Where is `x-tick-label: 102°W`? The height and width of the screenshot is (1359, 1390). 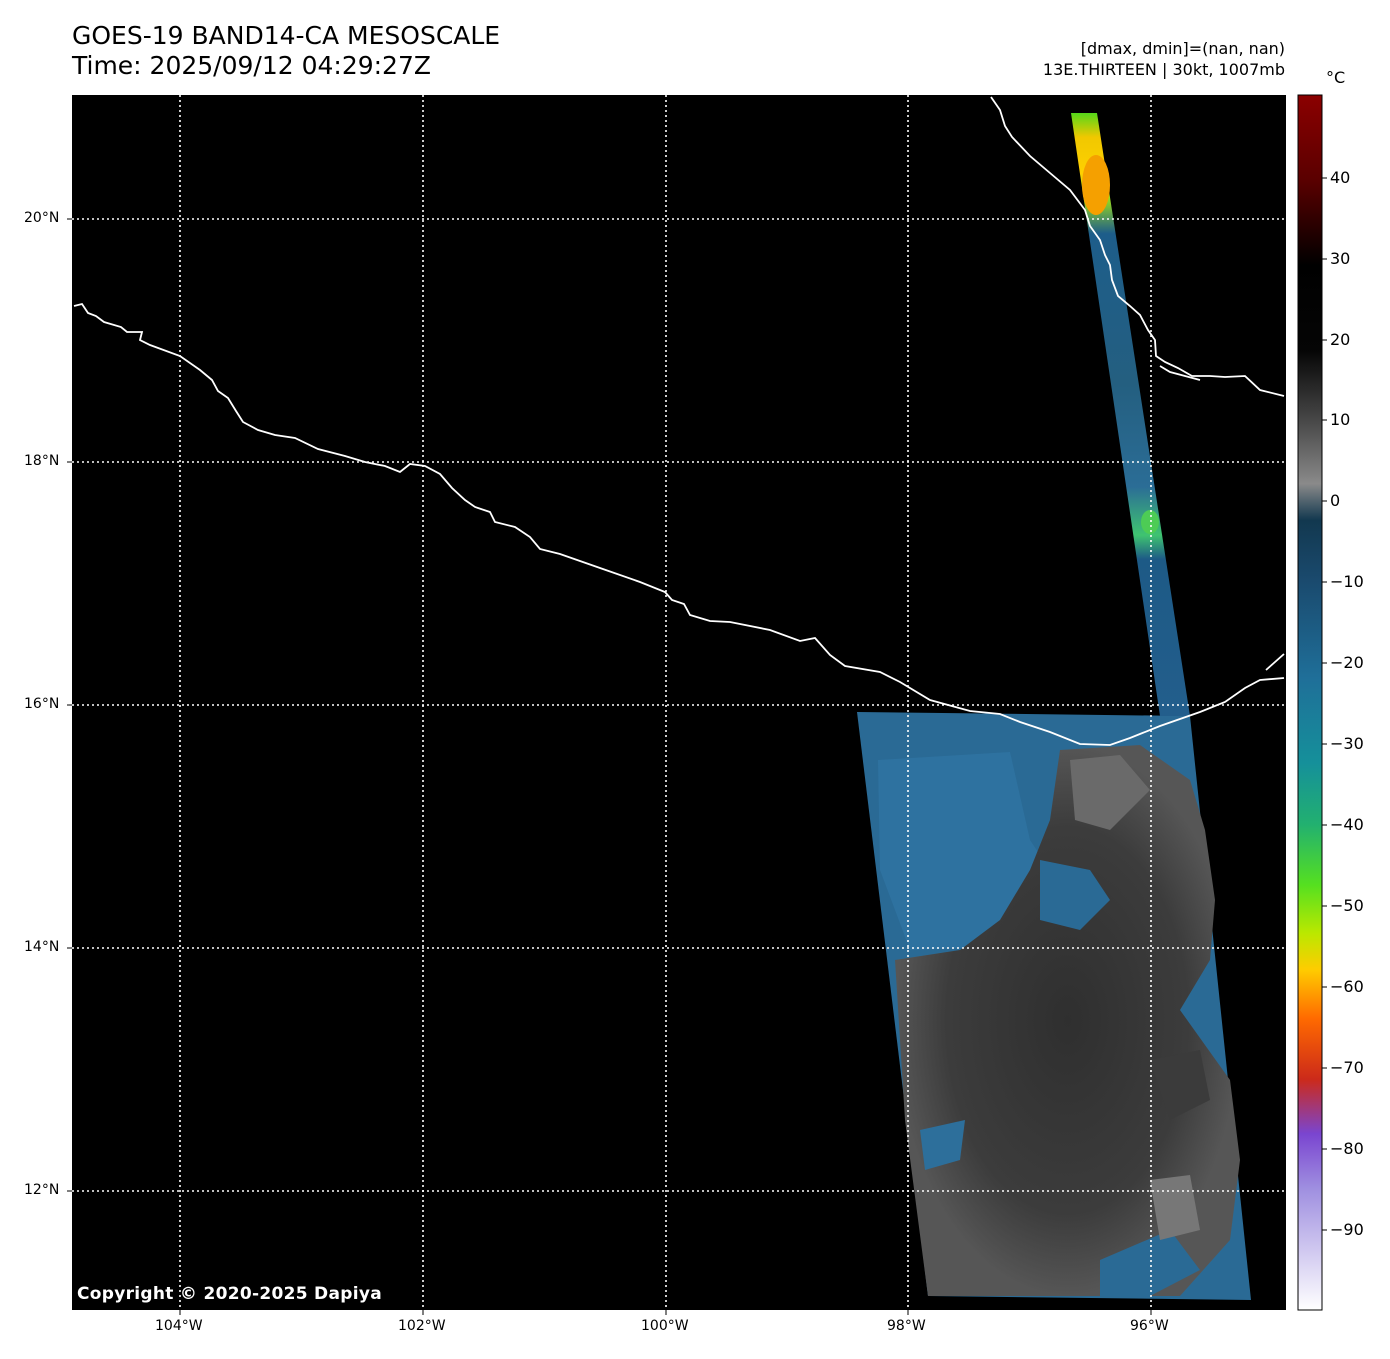 x-tick-label: 102°W is located at coordinates (422, 1326).